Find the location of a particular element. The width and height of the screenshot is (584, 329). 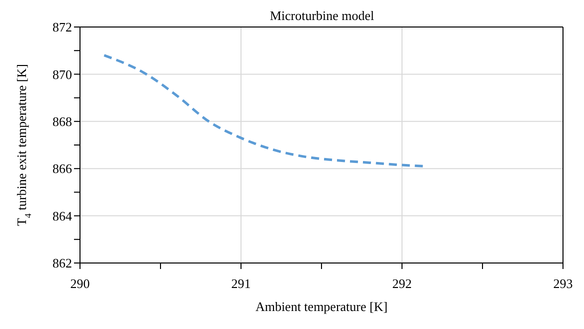

x-axis-title: Ambient temperature [K] is located at coordinates (321, 306).